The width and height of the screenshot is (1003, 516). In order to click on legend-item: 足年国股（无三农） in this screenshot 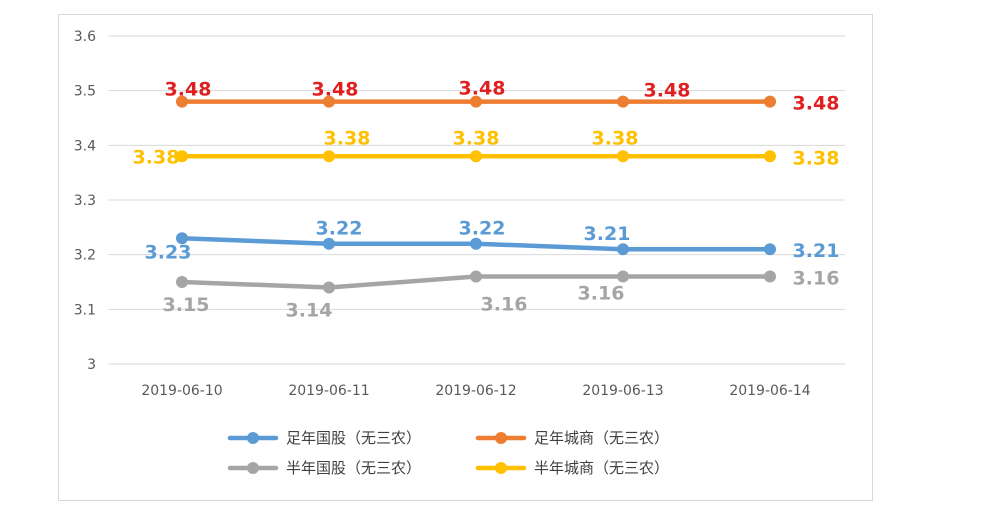, I will do `click(324, 438)`.